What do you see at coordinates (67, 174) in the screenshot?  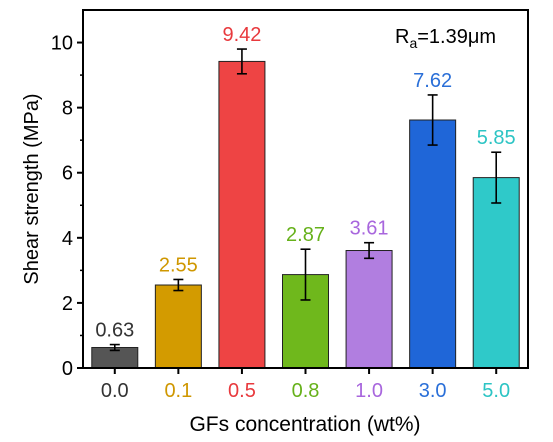 I see `y-tick-label-6: 6` at bounding box center [67, 174].